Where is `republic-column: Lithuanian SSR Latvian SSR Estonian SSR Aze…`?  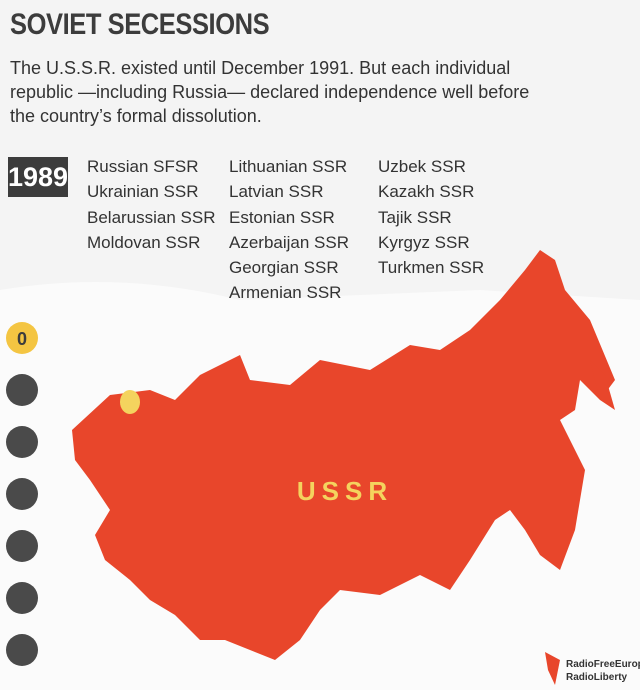
republic-column: Lithuanian SSR Latvian SSR Estonian SSR Aze… is located at coordinates (289, 230).